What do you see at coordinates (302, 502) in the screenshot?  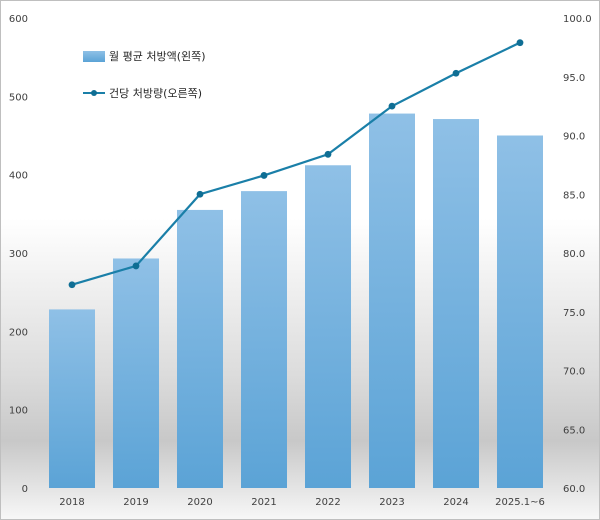 I see `x-axis: 2018 2019 2020 2021 2022 2023 2024 2025.1~6` at bounding box center [302, 502].